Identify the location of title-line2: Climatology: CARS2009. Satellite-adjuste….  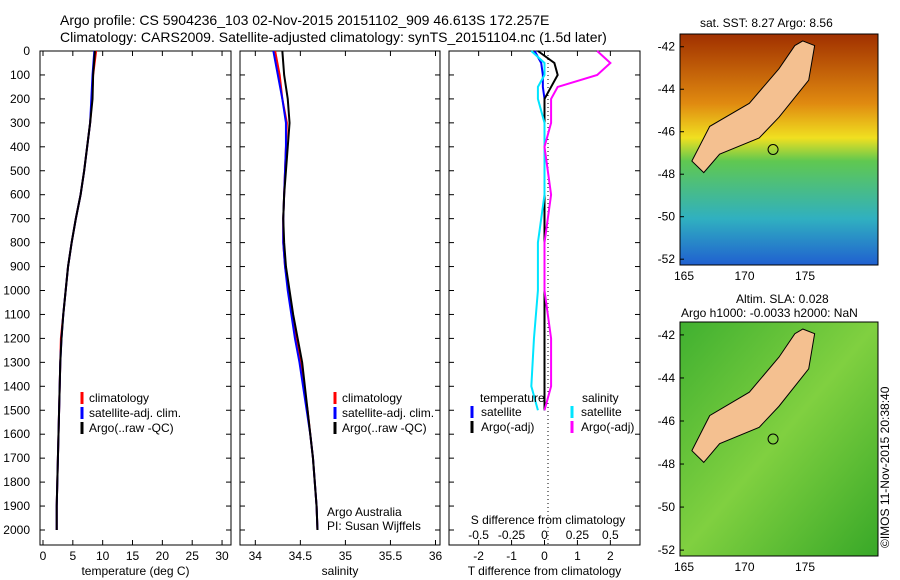
(333, 37).